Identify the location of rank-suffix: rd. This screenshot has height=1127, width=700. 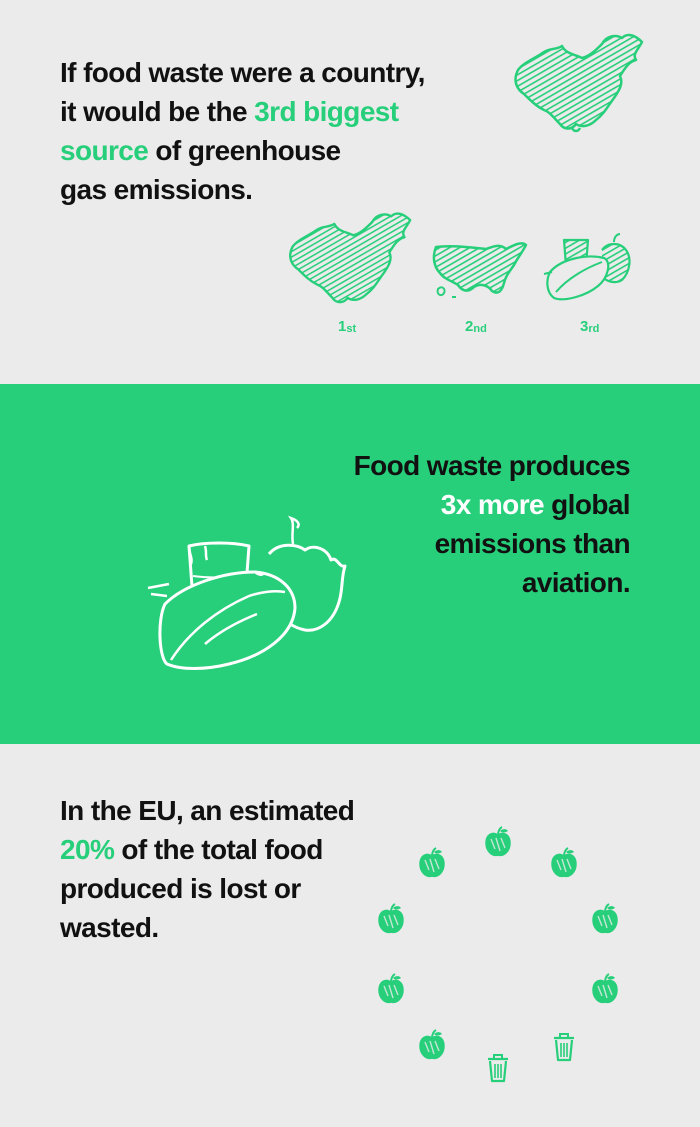
(594, 329).